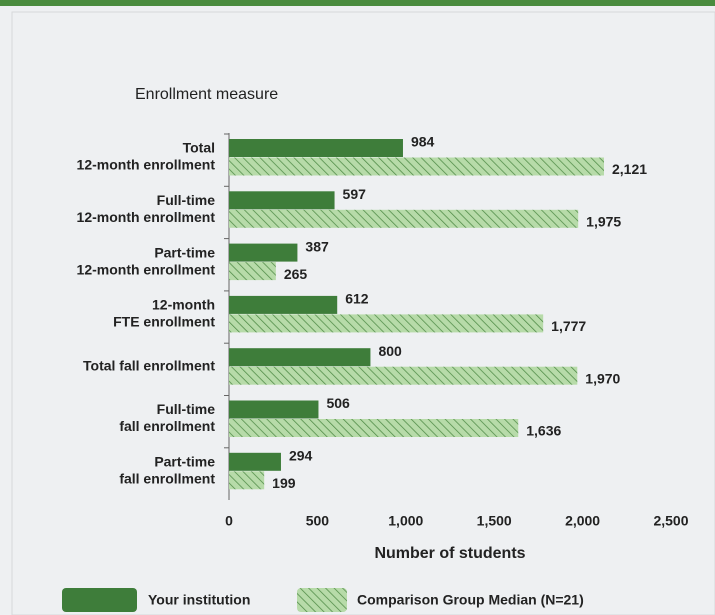  Describe the element at coordinates (355, 194) in the screenshot. I see `value-label: 597` at that location.